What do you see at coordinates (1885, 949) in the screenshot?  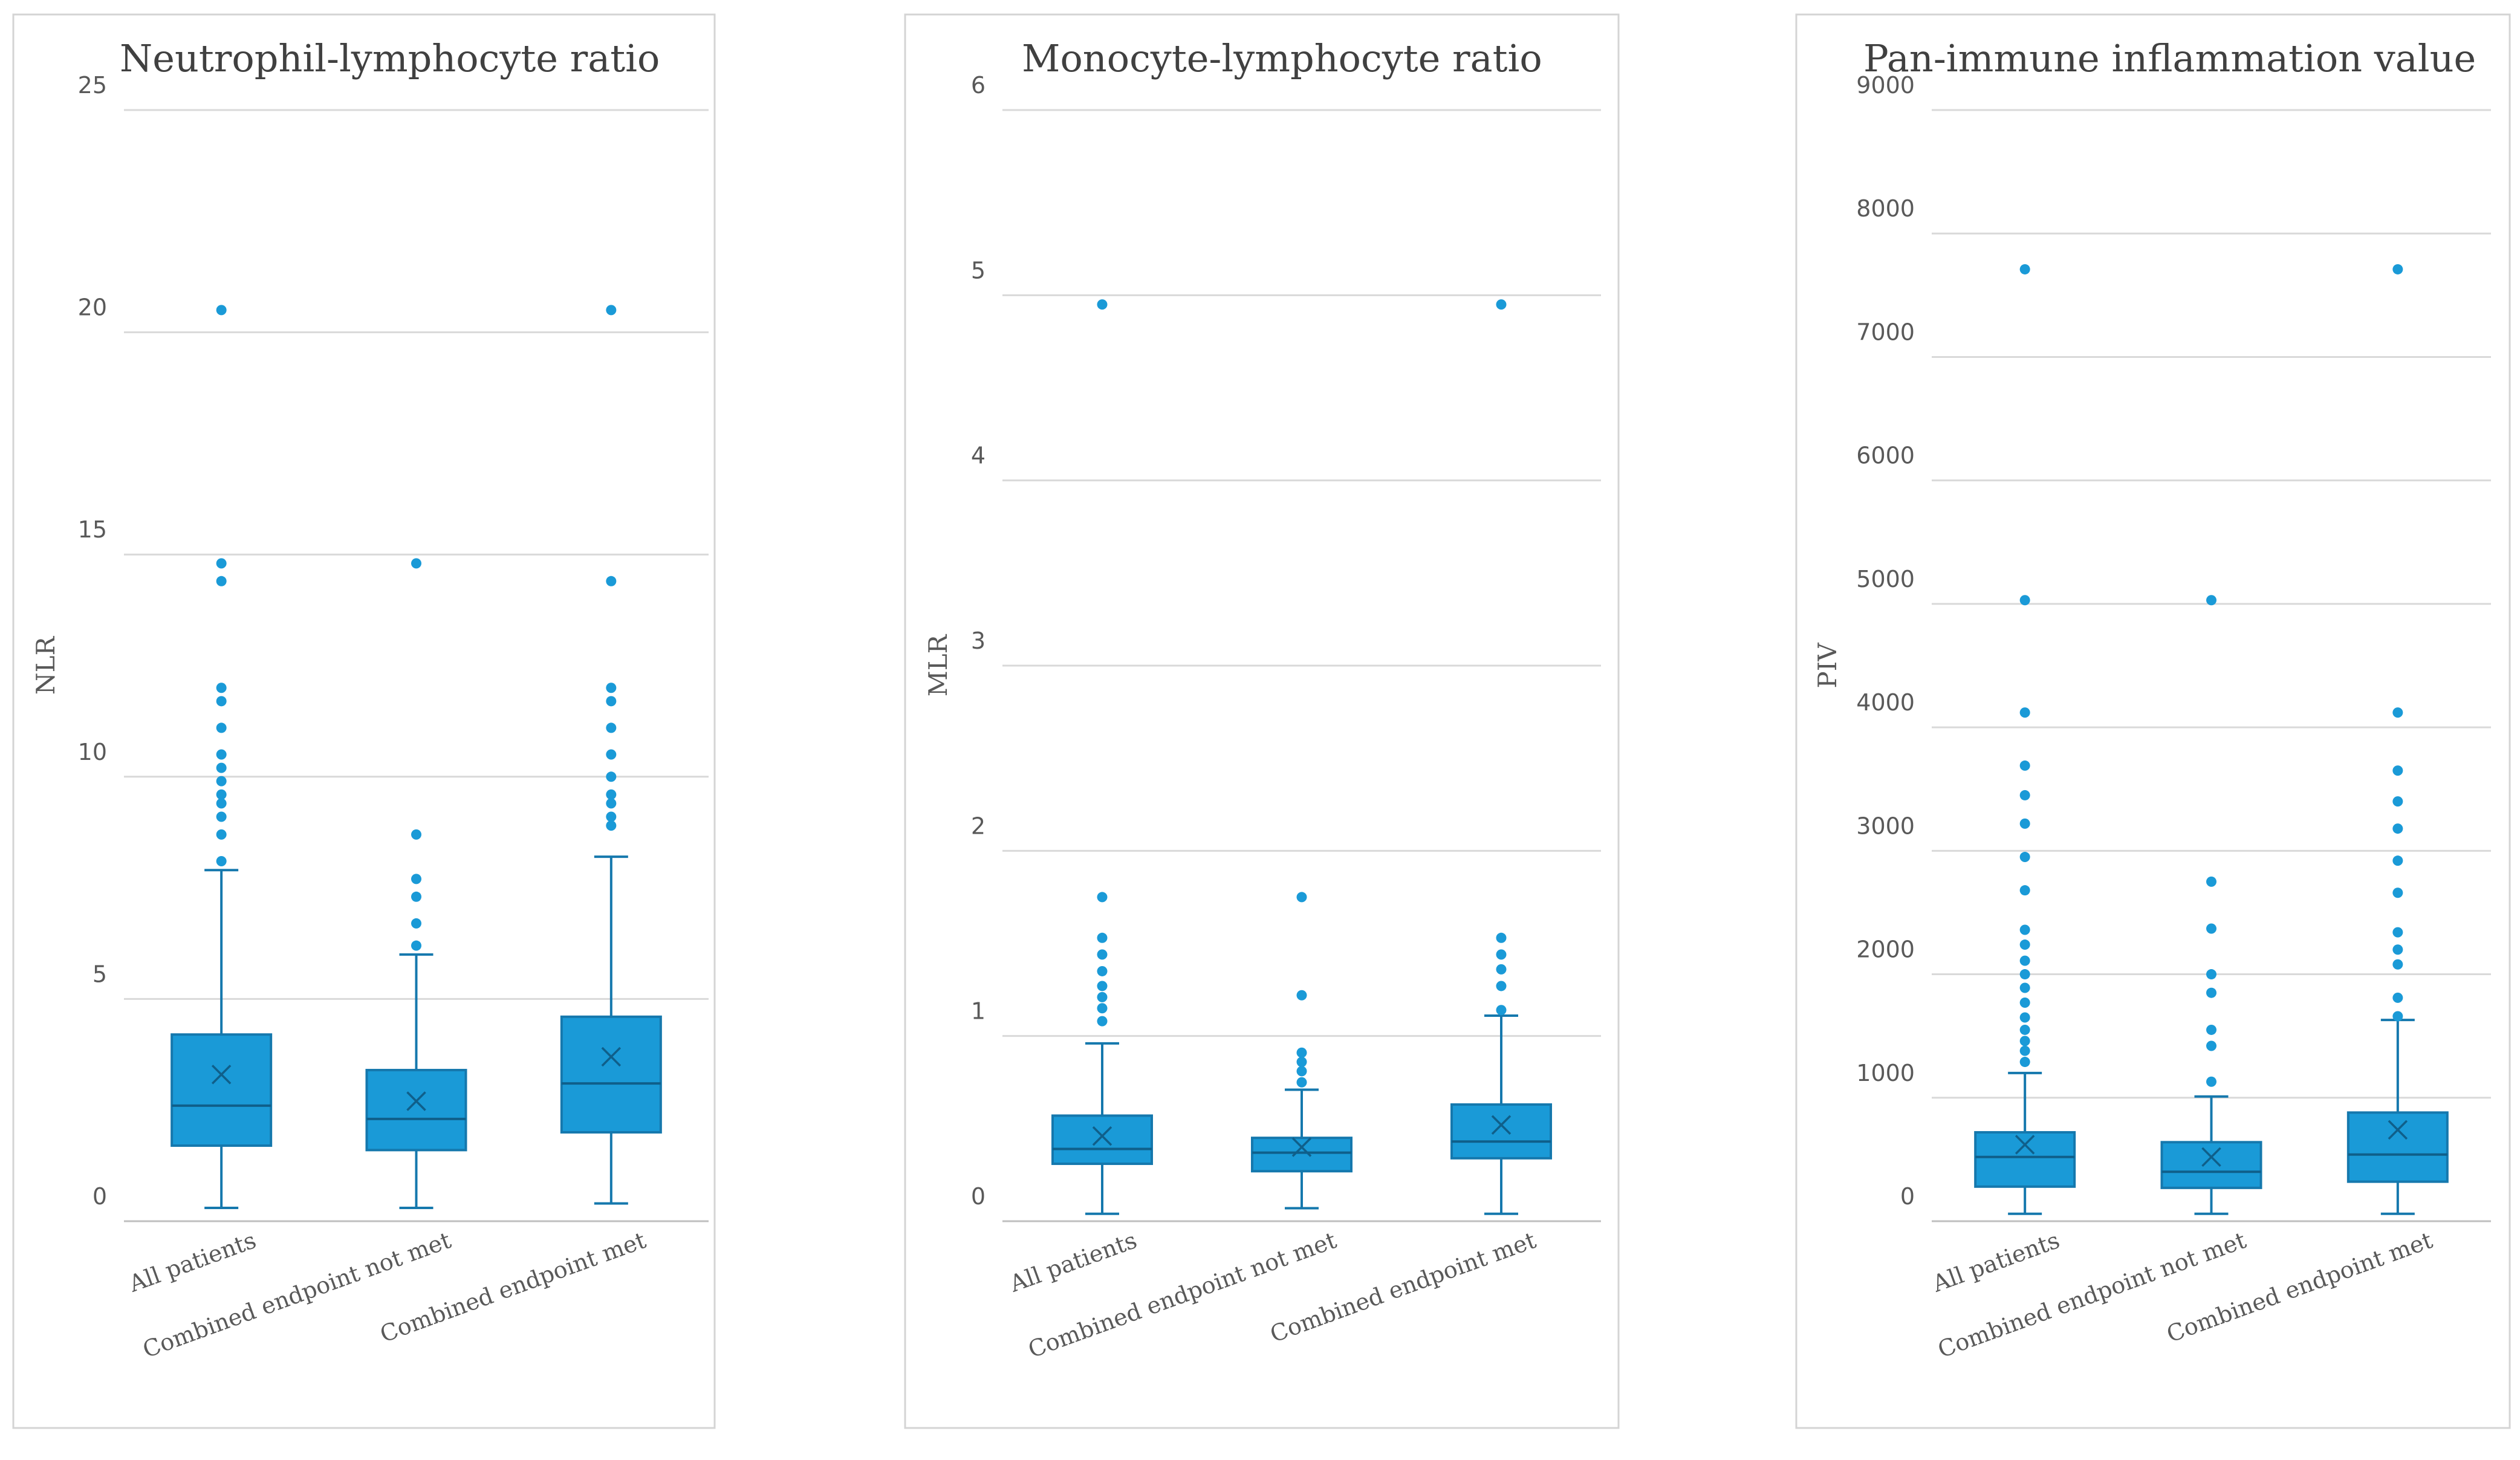 I see `y-tick-label: 2000` at bounding box center [1885, 949].